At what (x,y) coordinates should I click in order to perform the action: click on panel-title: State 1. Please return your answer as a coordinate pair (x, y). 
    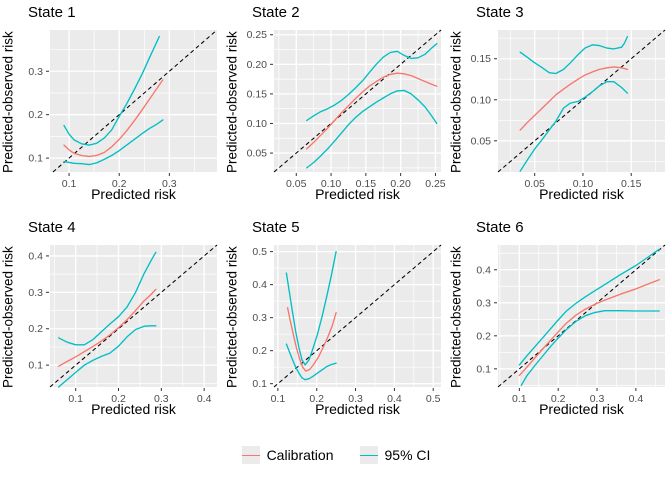
    Looking at the image, I should click on (52, 12).